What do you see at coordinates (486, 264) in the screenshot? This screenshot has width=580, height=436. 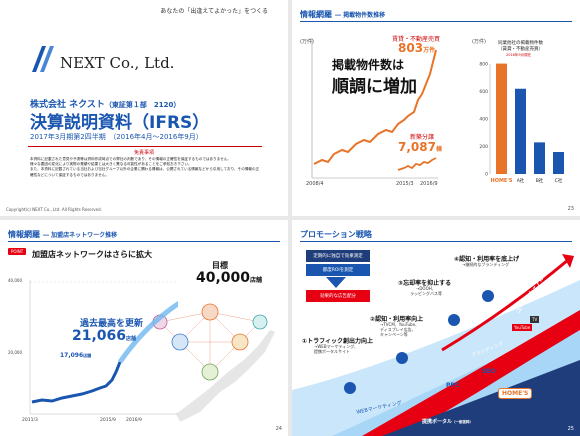 I see `step4-desc: →継続的なブランディング` at bounding box center [486, 264].